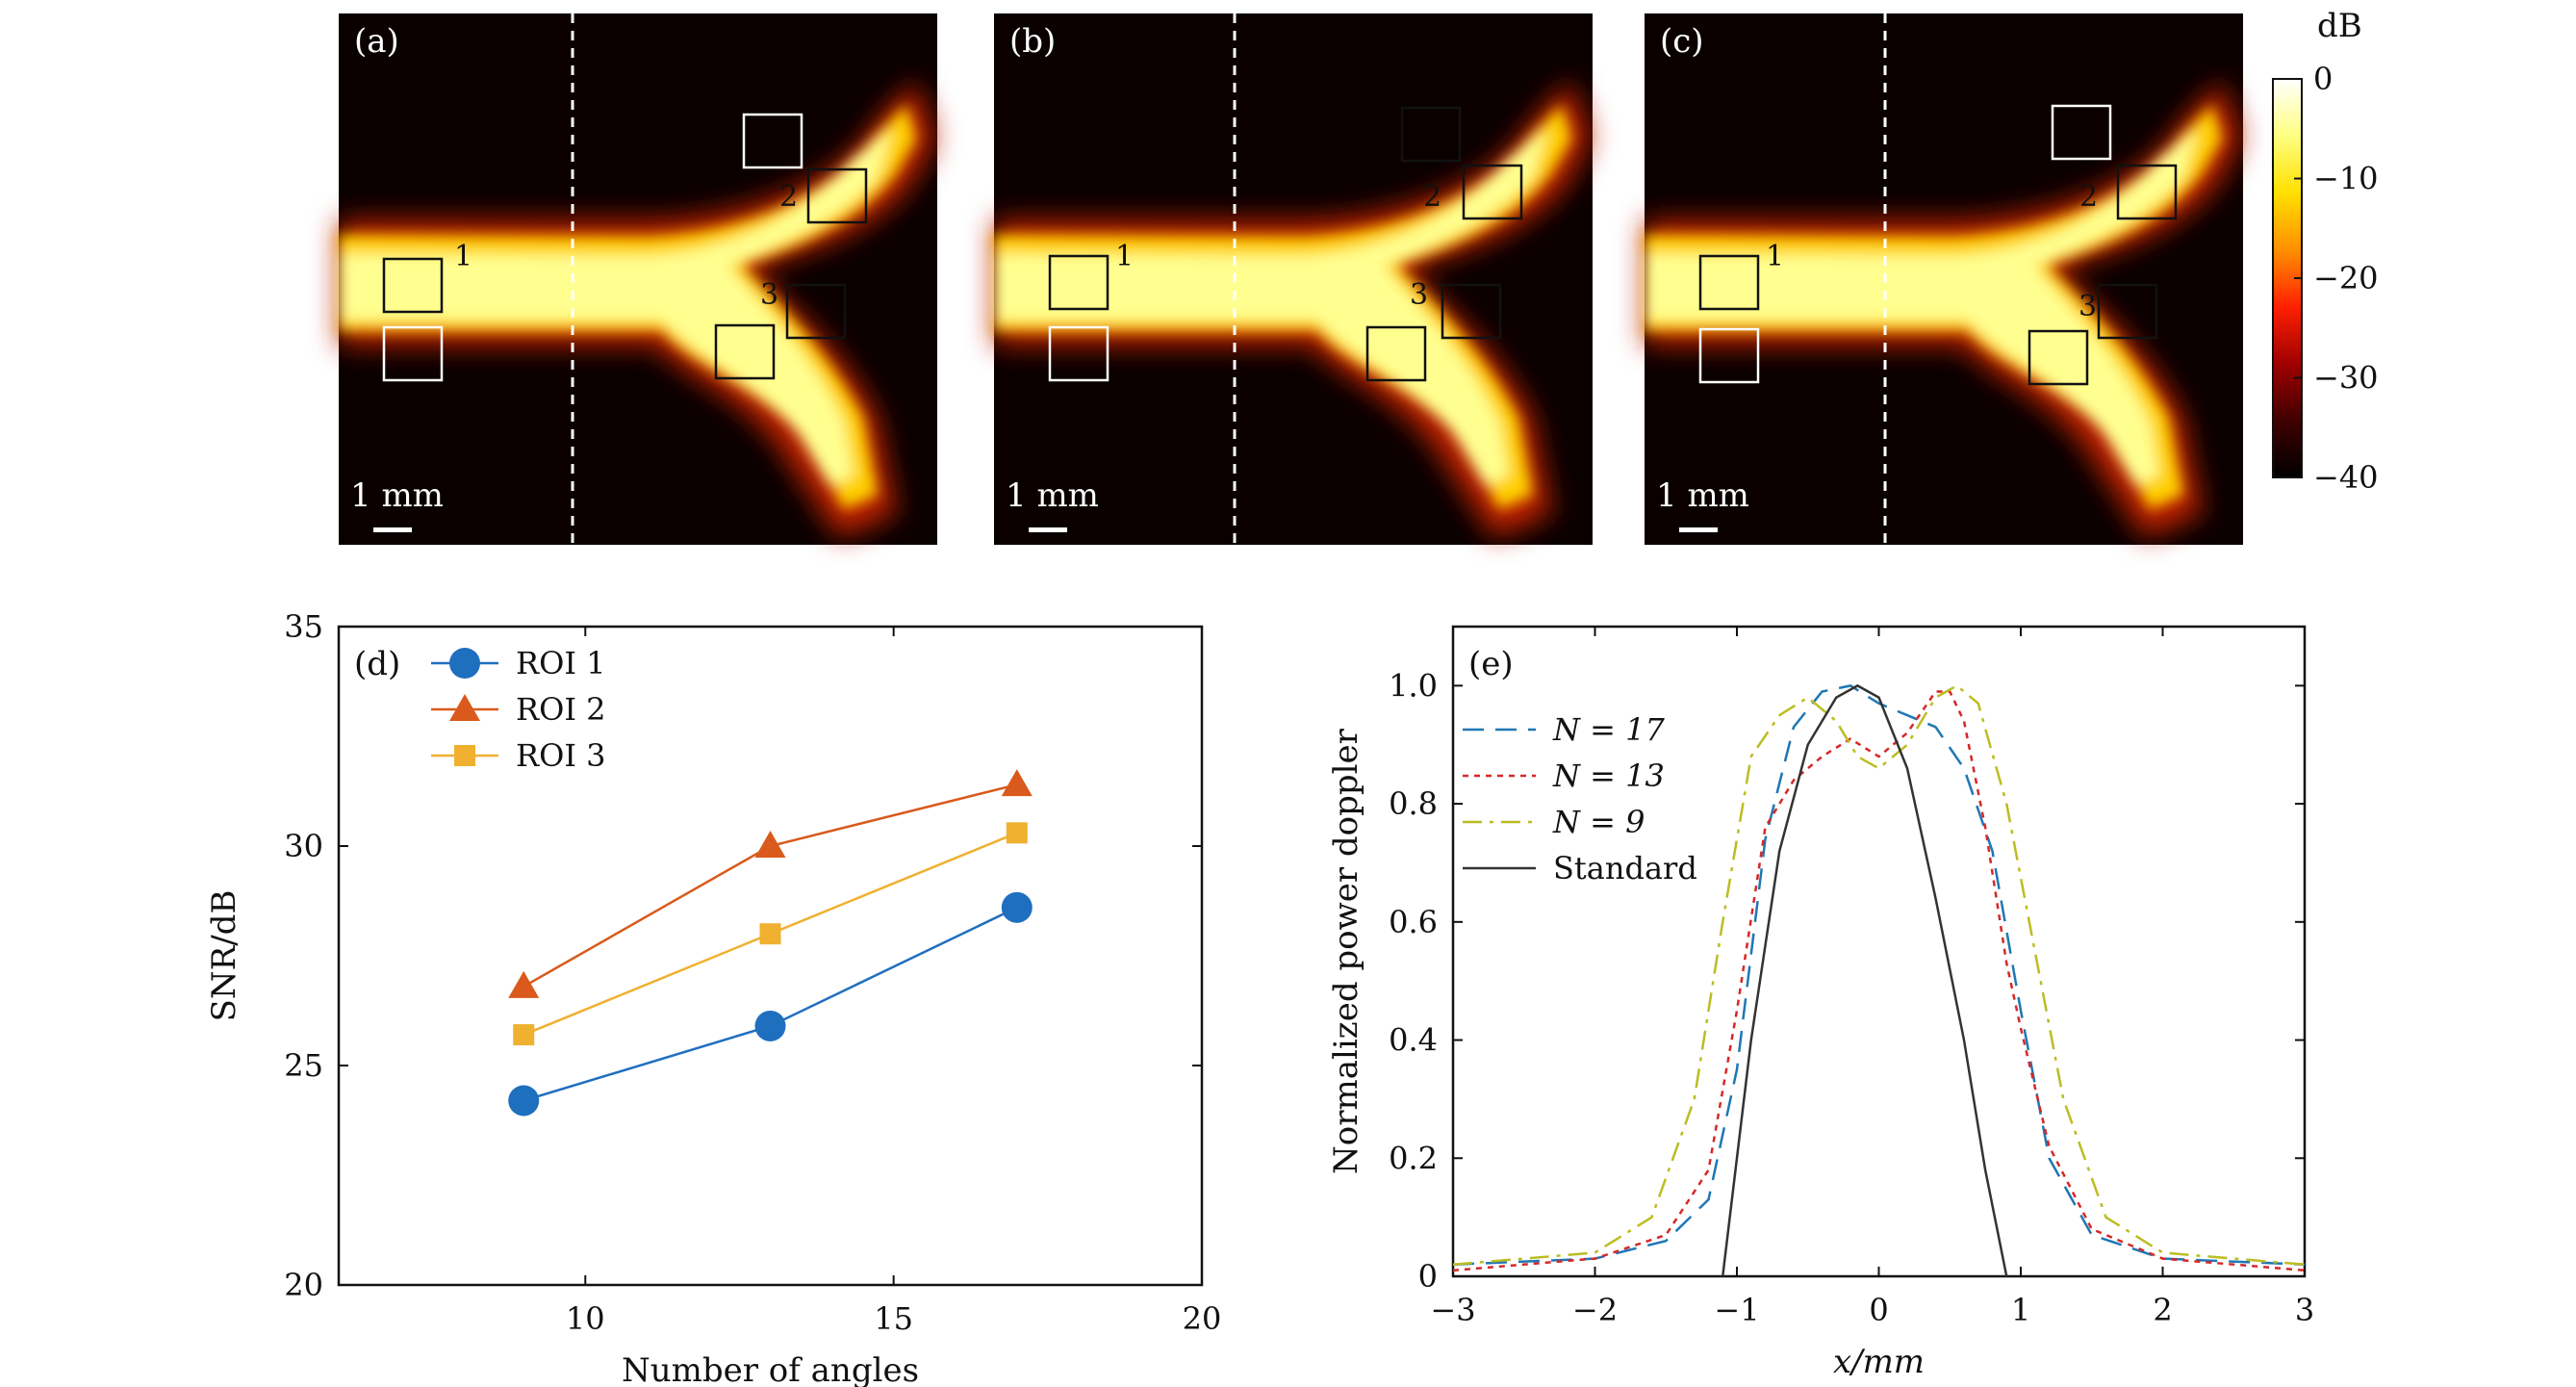 The height and width of the screenshot is (1387, 2576). What do you see at coordinates (1682, 42) in the screenshot?
I see `panel-label: (c)` at bounding box center [1682, 42].